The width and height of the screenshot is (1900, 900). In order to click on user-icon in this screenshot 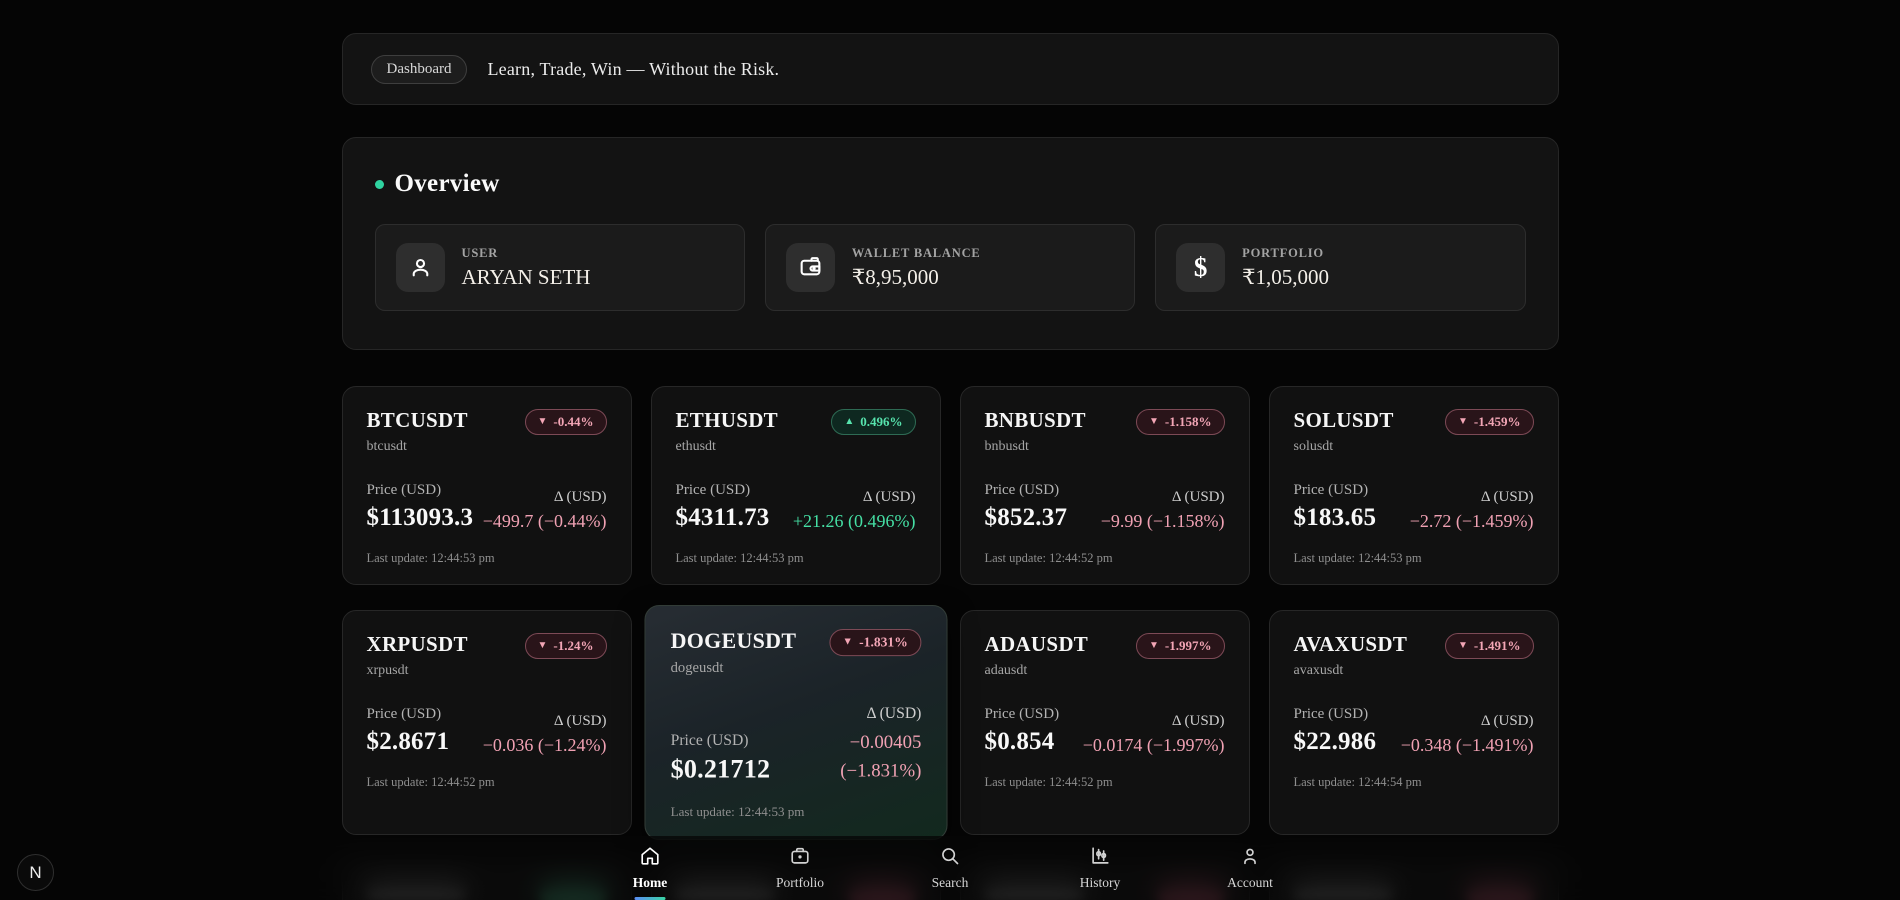, I will do `click(420, 267)`.